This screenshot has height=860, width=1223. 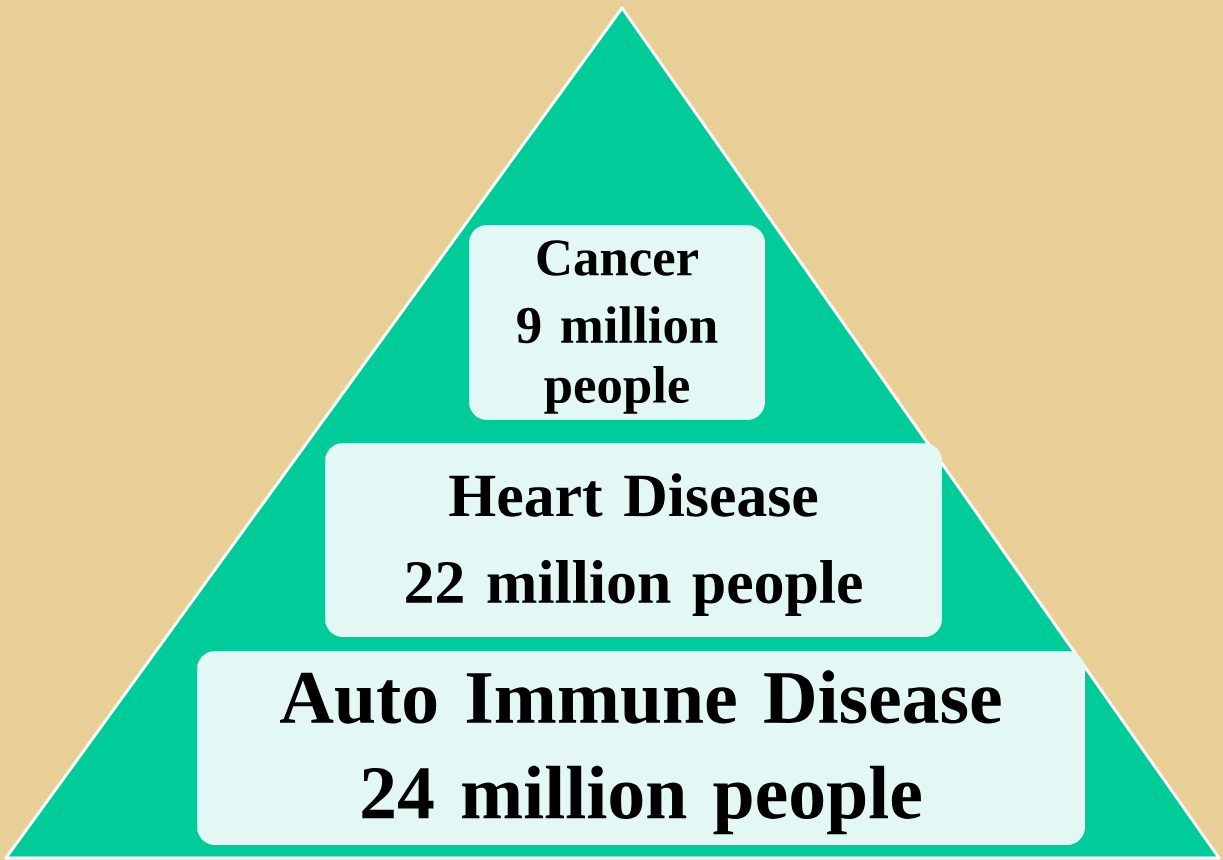 What do you see at coordinates (434, 582) in the screenshot?
I see `data-label: 22` at bounding box center [434, 582].